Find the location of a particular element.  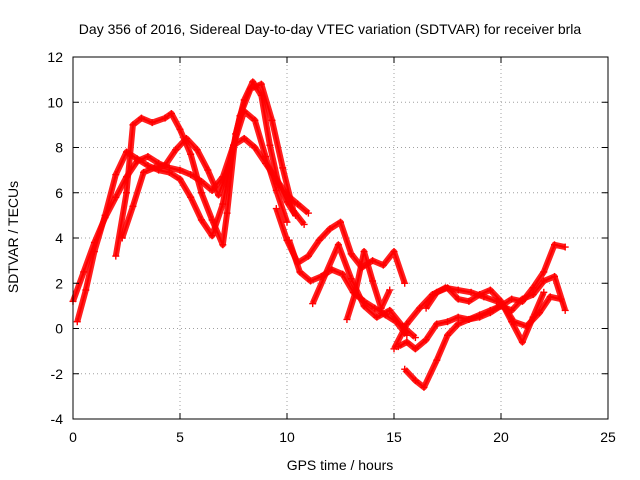

x-tick-label: 5 is located at coordinates (180, 437).